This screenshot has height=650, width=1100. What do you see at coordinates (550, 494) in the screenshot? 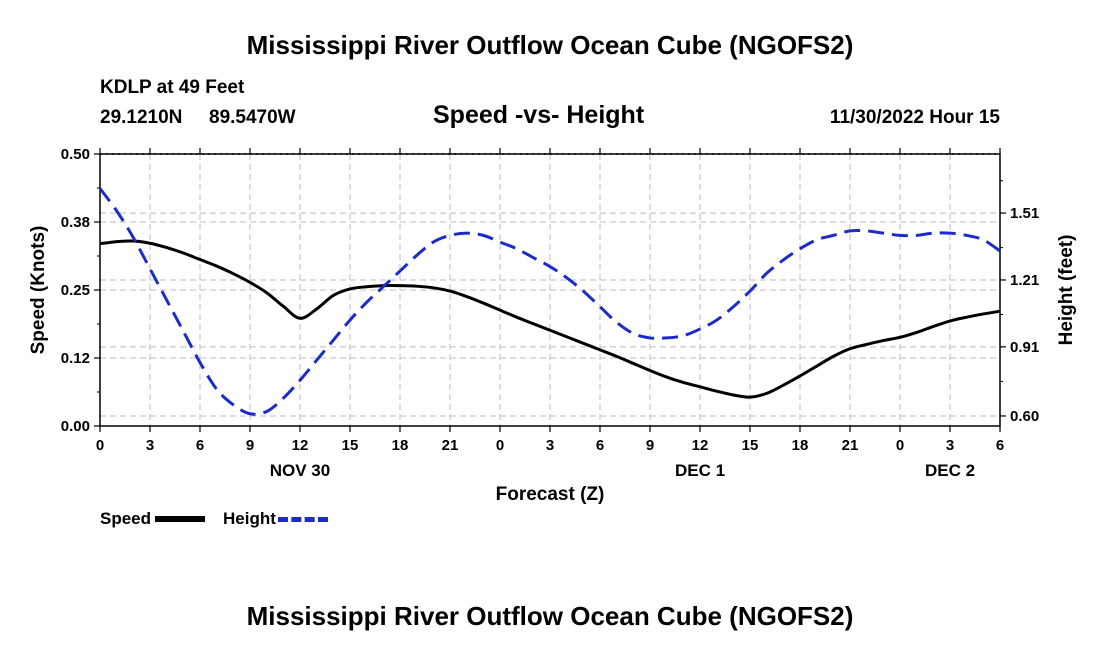
I see `x-axis-label: Forecast (Z)` at bounding box center [550, 494].